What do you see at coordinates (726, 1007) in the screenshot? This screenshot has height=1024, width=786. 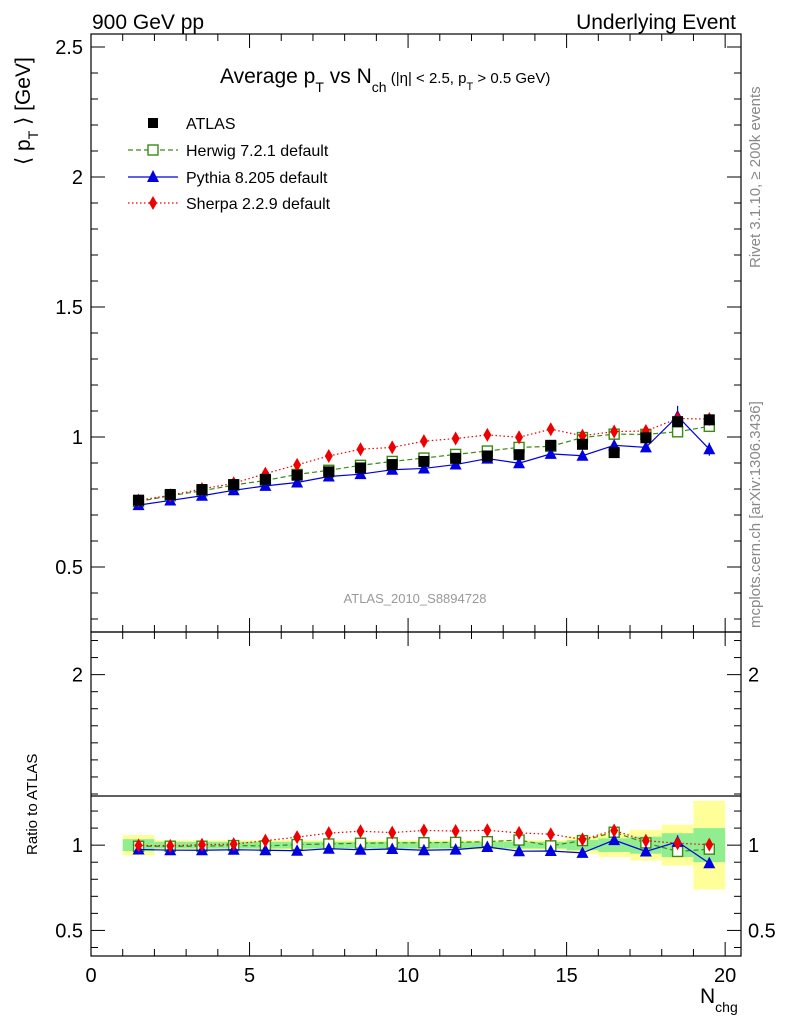 I see `xlabel-sub: chg` at bounding box center [726, 1007].